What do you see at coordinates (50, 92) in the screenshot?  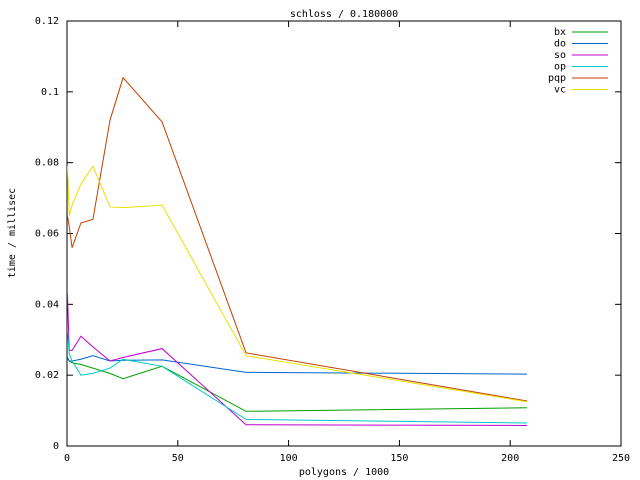 I see `y-tick-label: 0.1` at bounding box center [50, 92].